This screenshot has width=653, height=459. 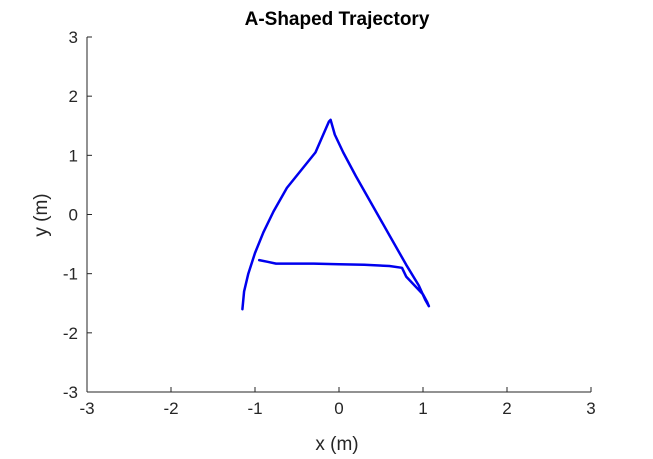 I want to click on x-tick-label: 1, so click(x=422, y=408).